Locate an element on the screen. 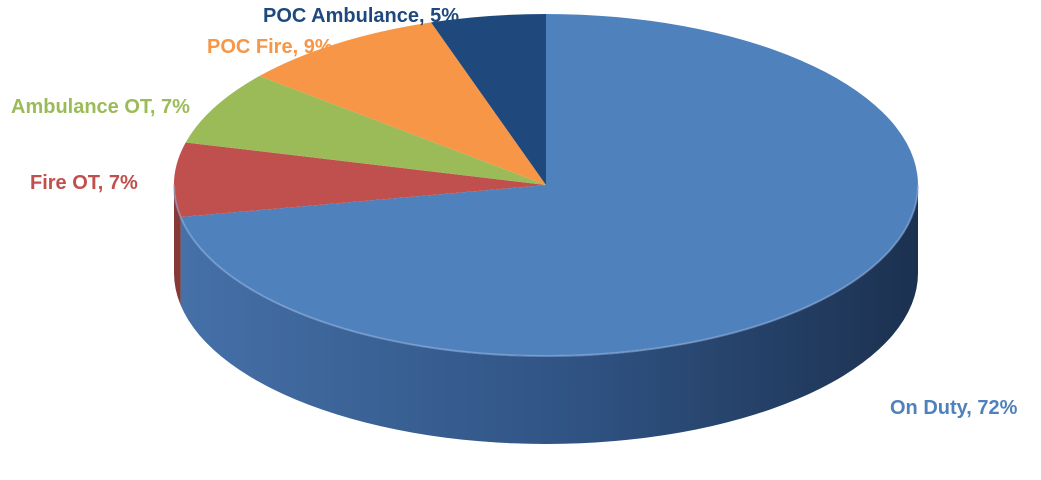 This screenshot has width=1041, height=480. slice-label-poc-ambulance: POC Ambulance, 5% is located at coordinates (361, 16).